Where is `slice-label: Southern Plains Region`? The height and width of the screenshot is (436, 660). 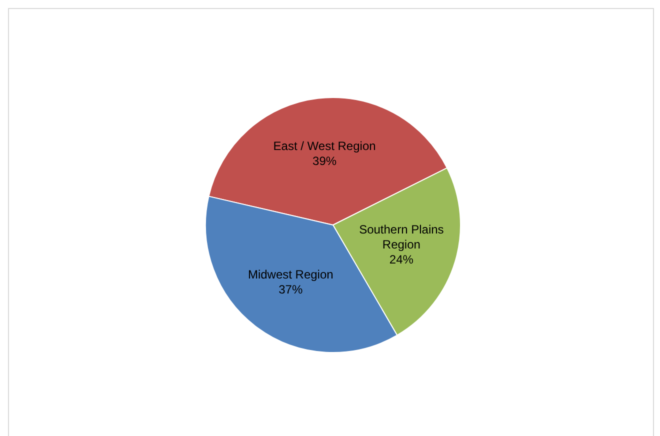 slice-label: Southern Plains Region is located at coordinates (401, 237).